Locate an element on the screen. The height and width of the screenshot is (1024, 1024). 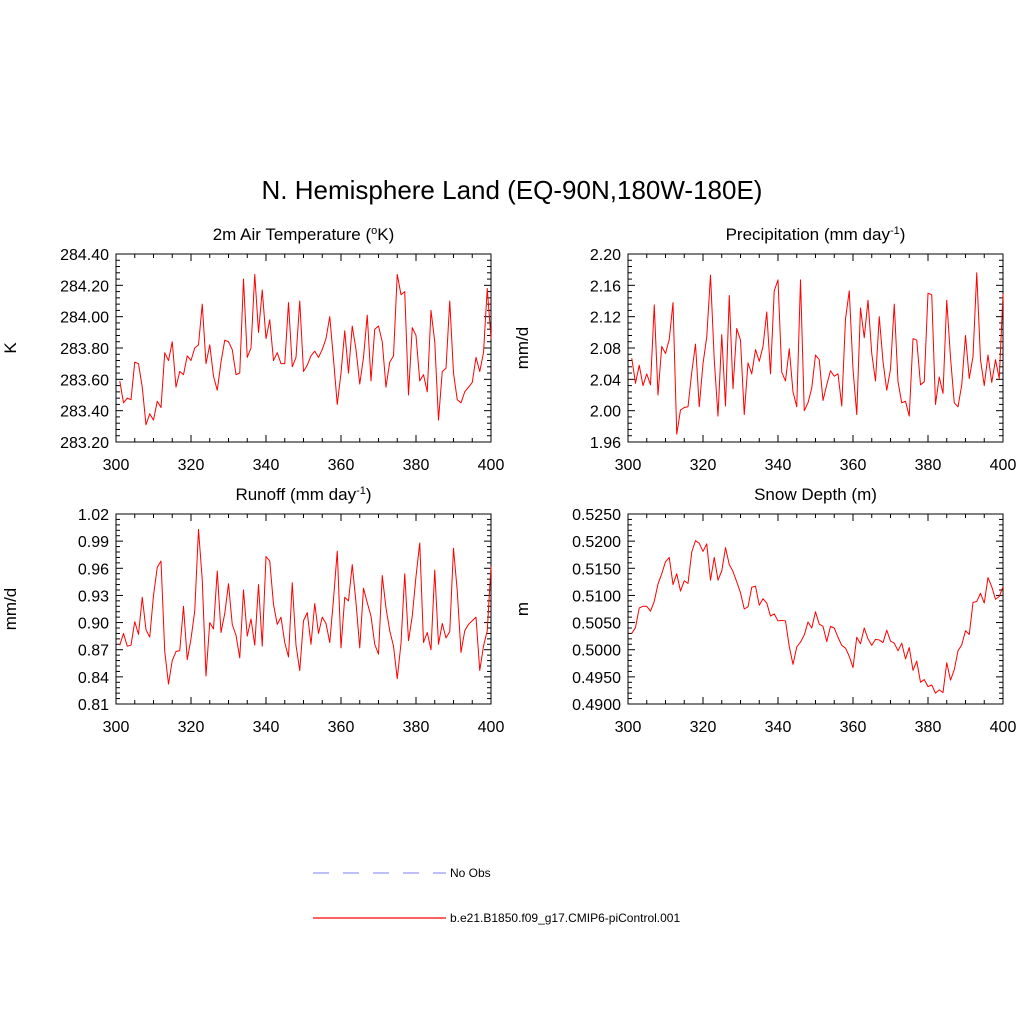
y-axis-label: K is located at coordinates (10, 348).